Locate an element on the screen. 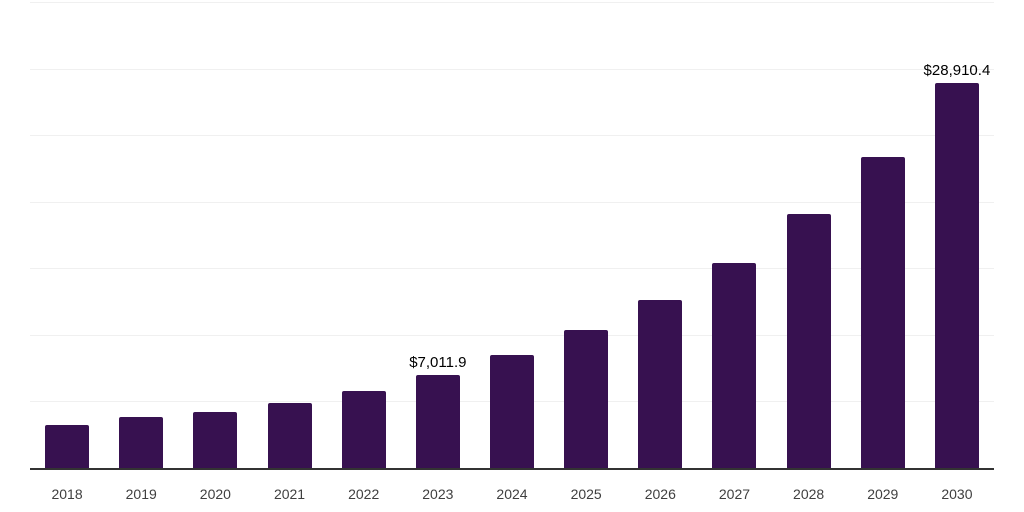 Image resolution: width=1024 pixels, height=512 pixels. bar-2028 is located at coordinates (808, 341).